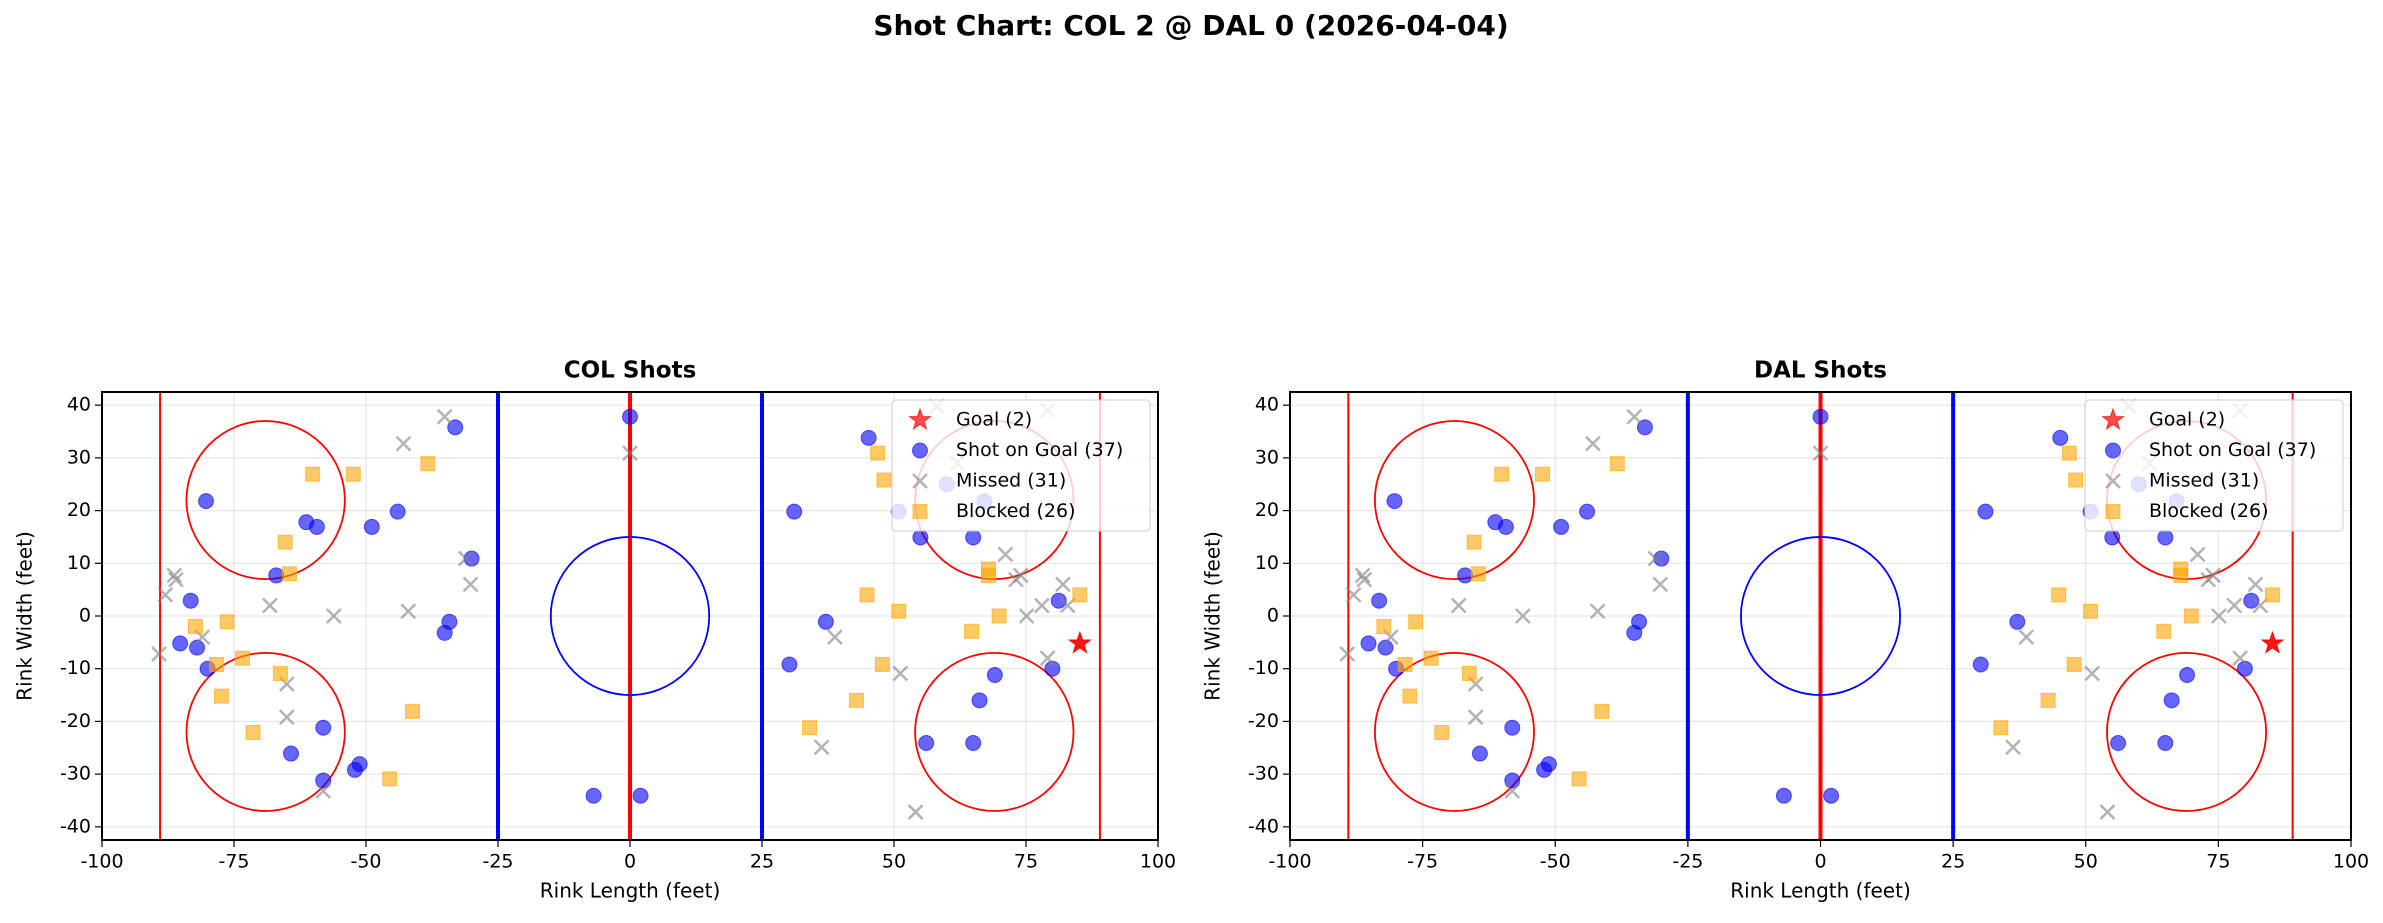  Describe the element at coordinates (1039, 450) in the screenshot. I see `legend-label: Shot on Goal (37)` at that location.